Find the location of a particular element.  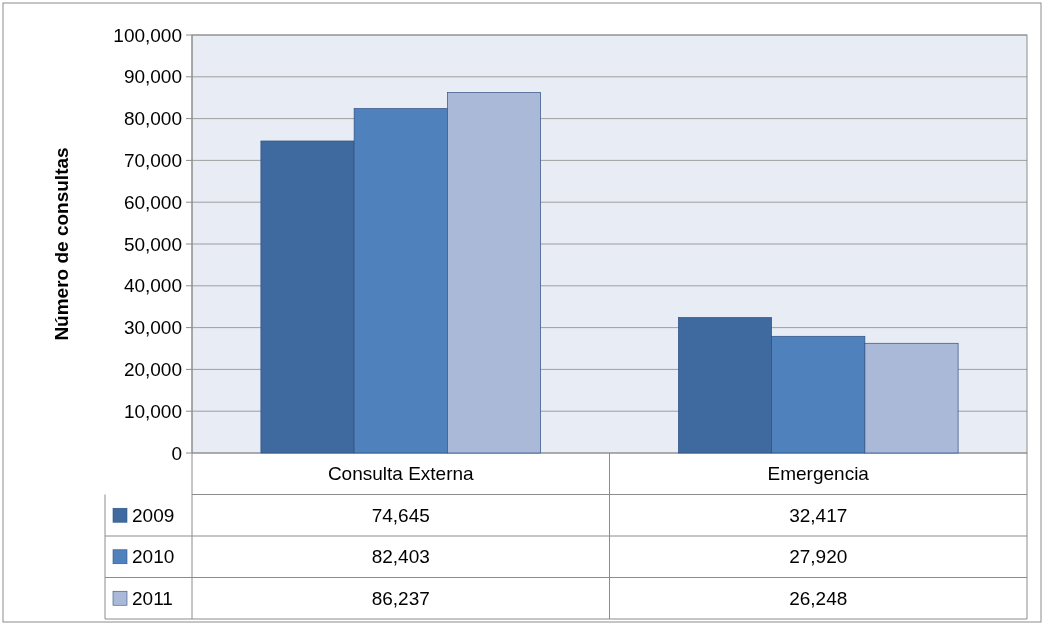

y-tick-label: 90,000 is located at coordinates (152, 77).